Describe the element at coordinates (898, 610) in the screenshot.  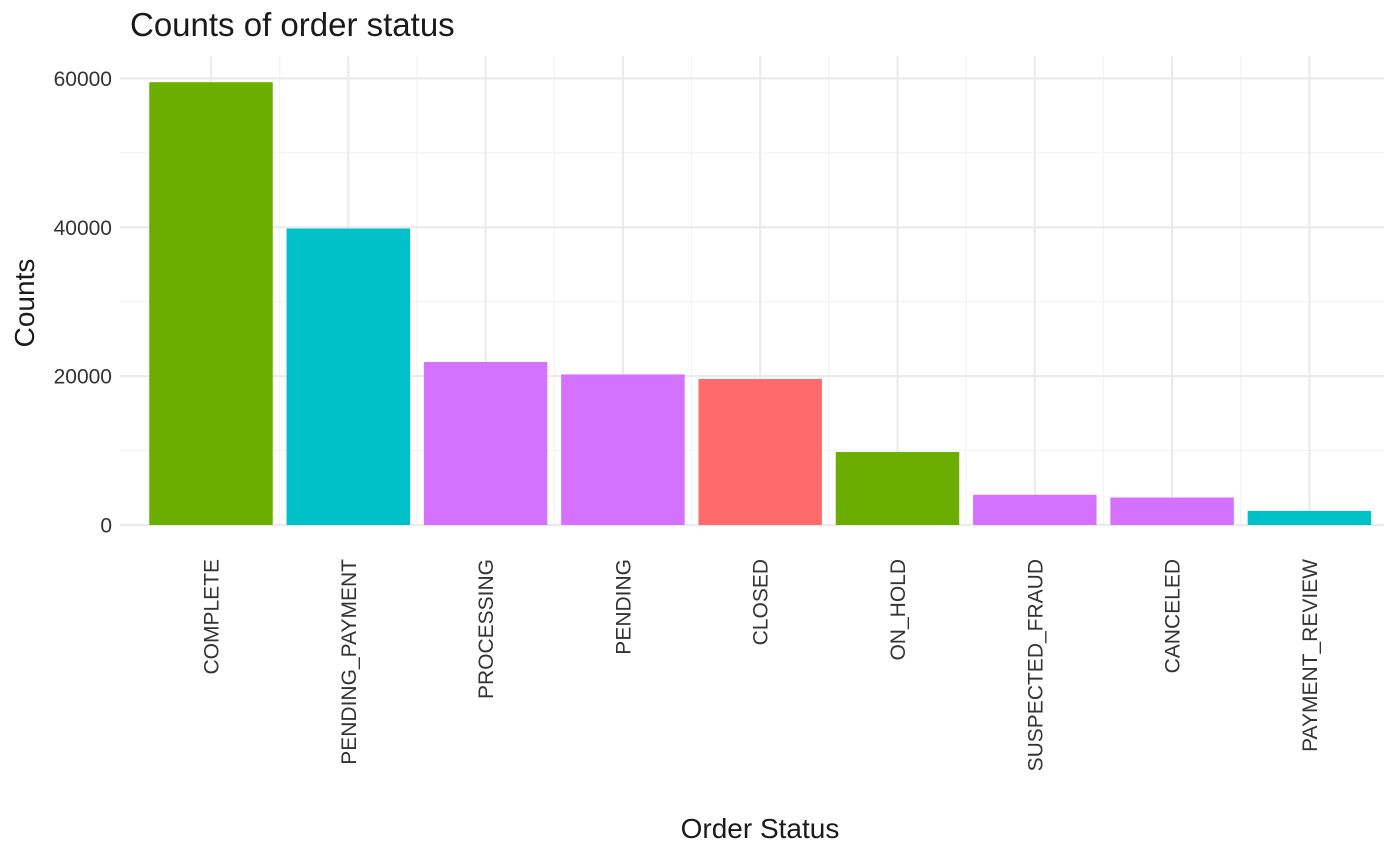
I see `x-tick-label: ON_HOLD` at that location.